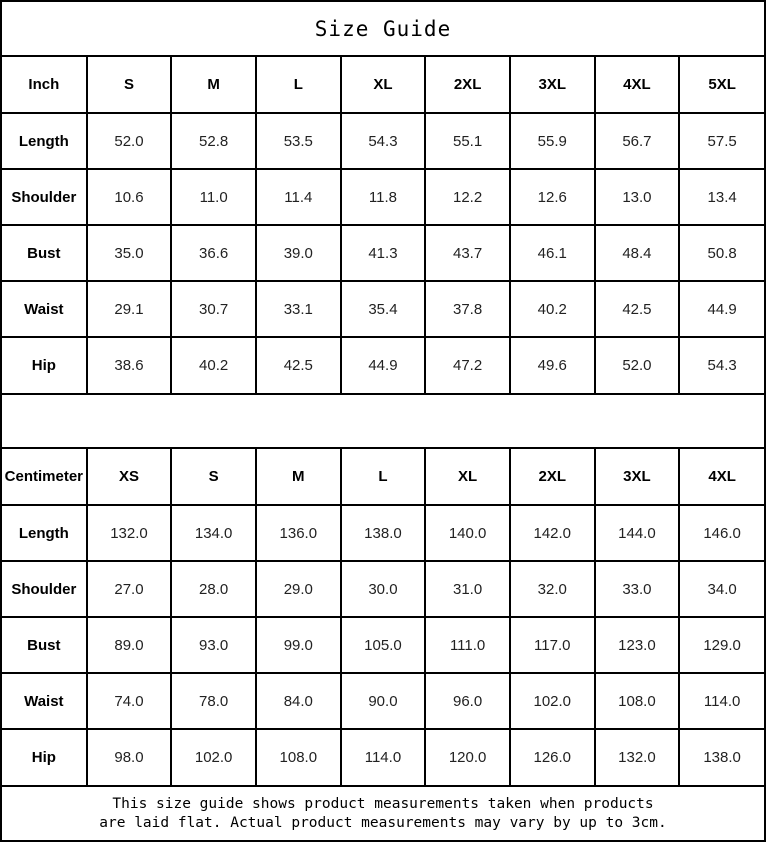 Image resolution: width=766 pixels, height=842 pixels. Describe the element at coordinates (552, 757) in the screenshot. I see `measurement-cell: 126.0` at that location.